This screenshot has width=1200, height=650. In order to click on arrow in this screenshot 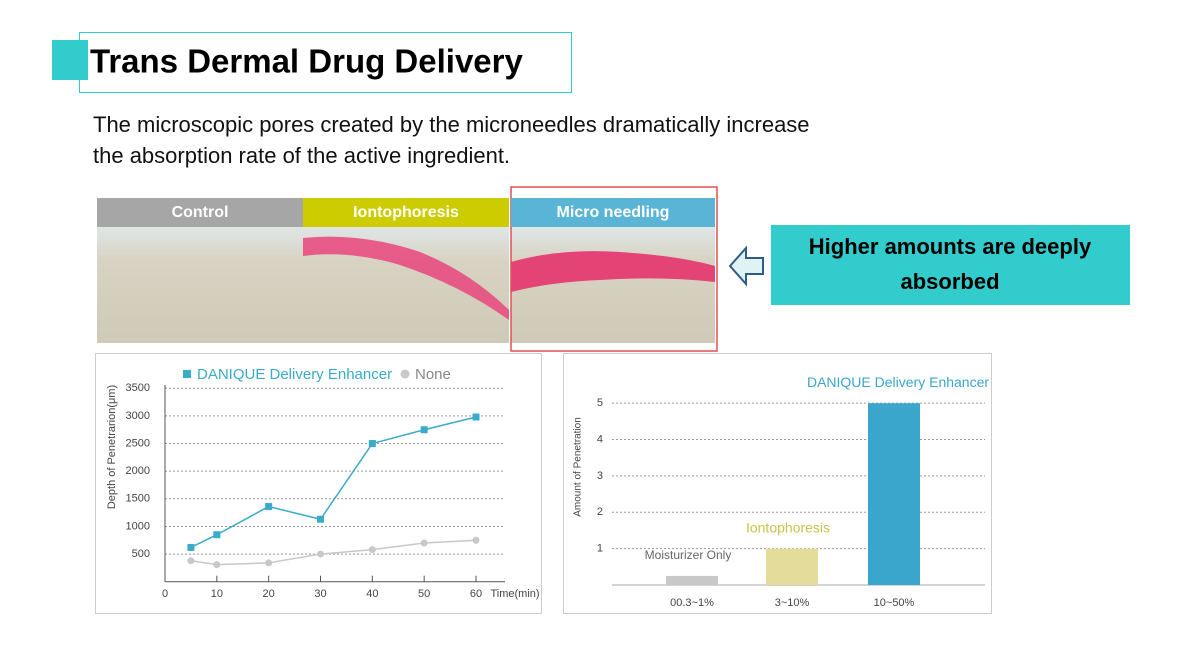, I will do `click(746, 266)`.